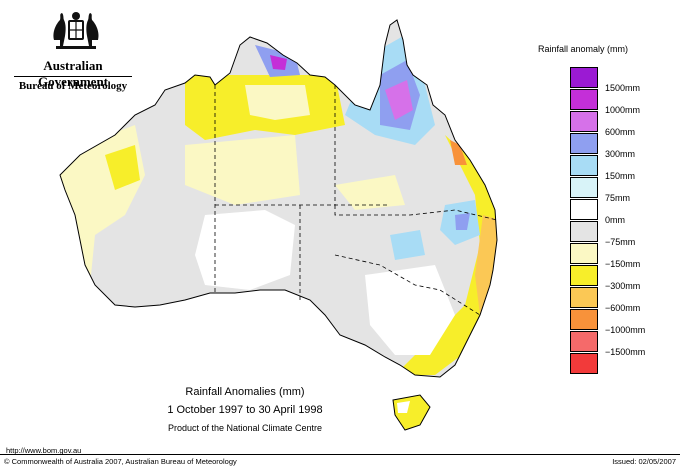 The width and height of the screenshot is (680, 467). I want to click on legend-label: −600mm, so click(623, 308).